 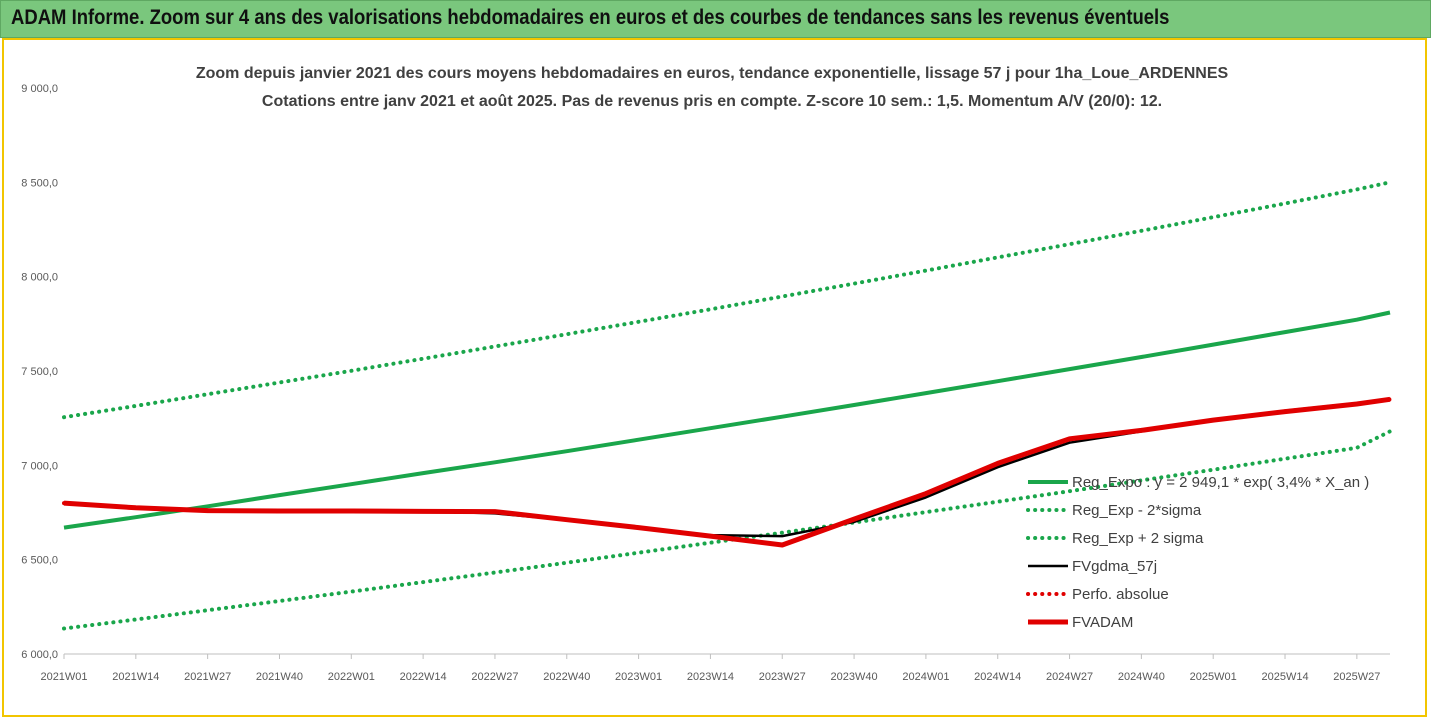 What do you see at coordinates (135, 677) in the screenshot?
I see `x-tick-label: 2021W14` at bounding box center [135, 677].